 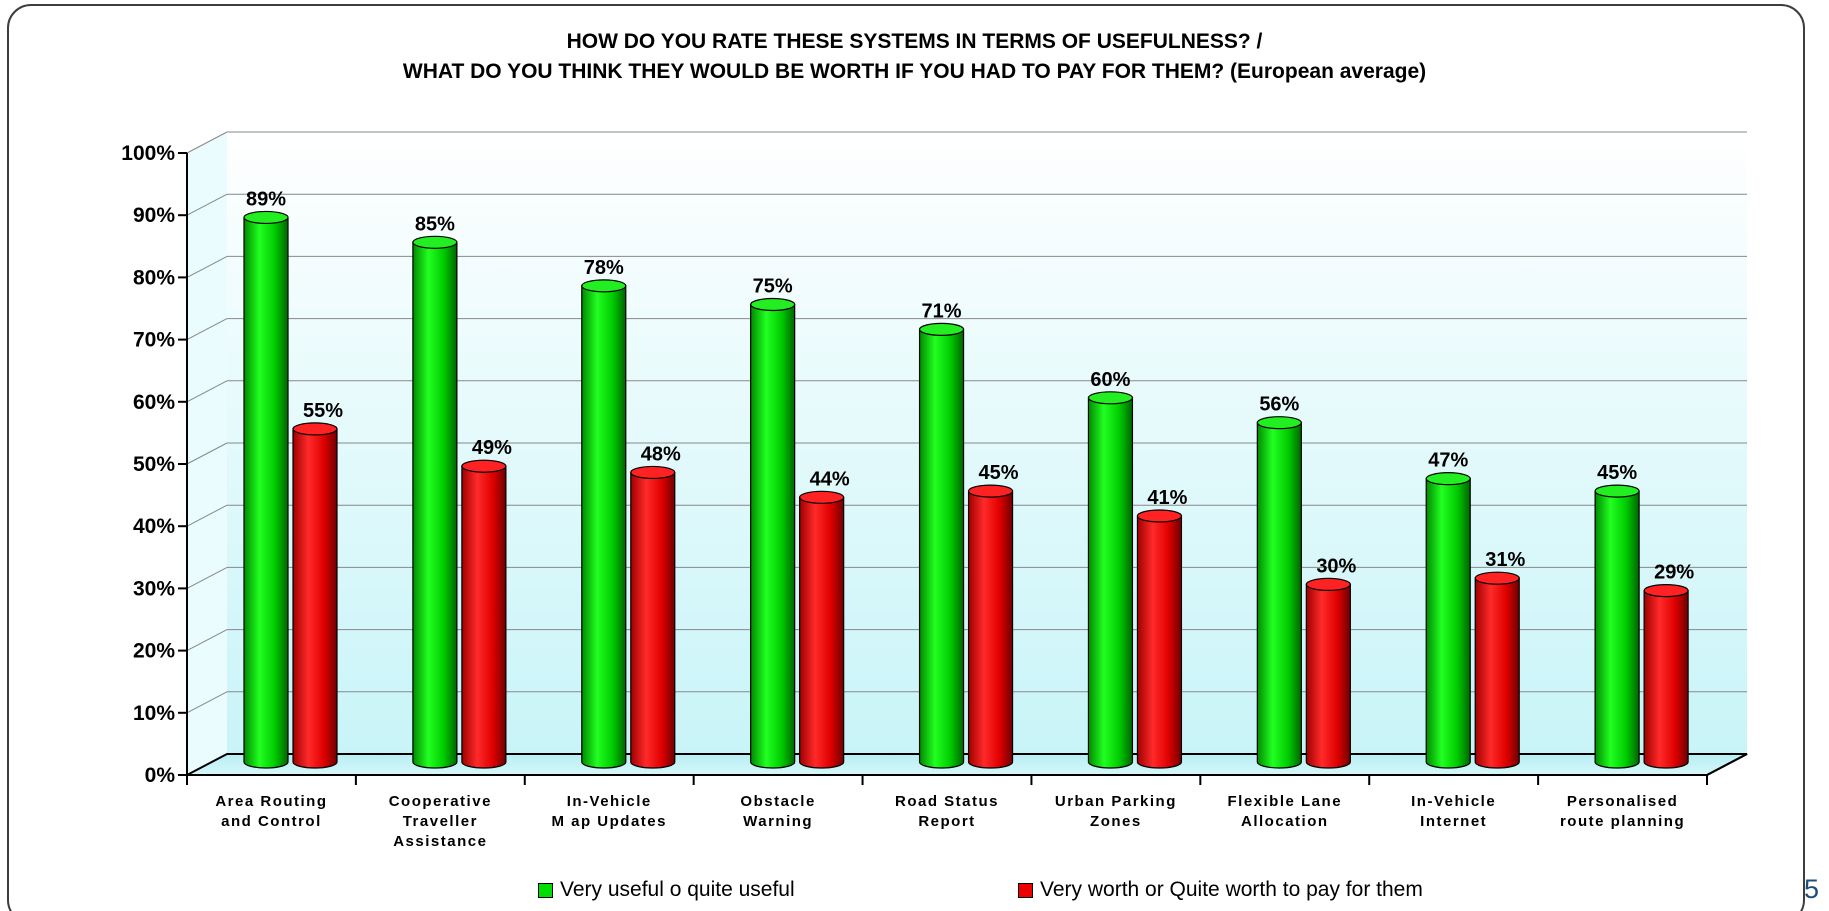 I want to click on category-label: Obstacle, so click(x=777, y=801).